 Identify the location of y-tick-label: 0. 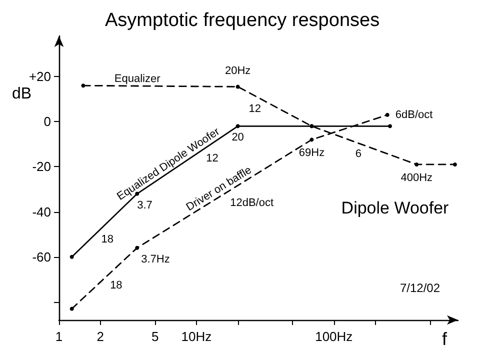
(47, 122).